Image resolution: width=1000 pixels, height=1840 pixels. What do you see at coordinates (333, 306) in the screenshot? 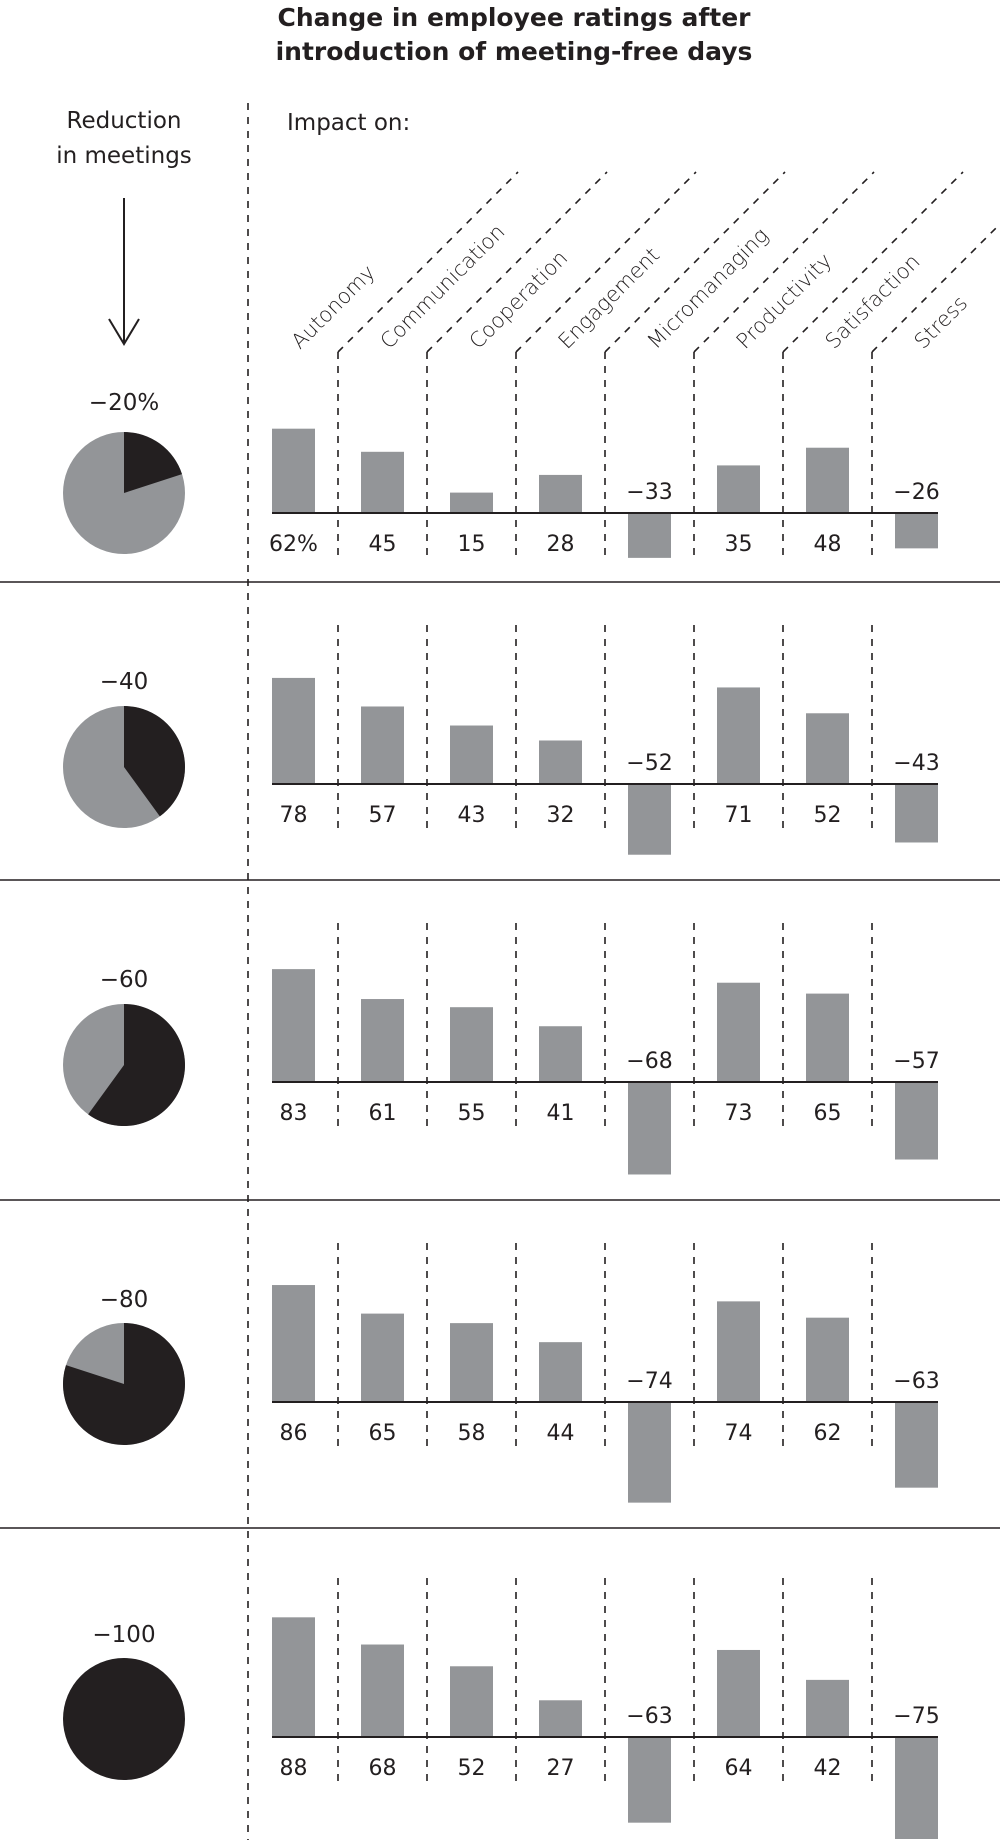
I see `category-label-autonomy: Autonomy` at bounding box center [333, 306].